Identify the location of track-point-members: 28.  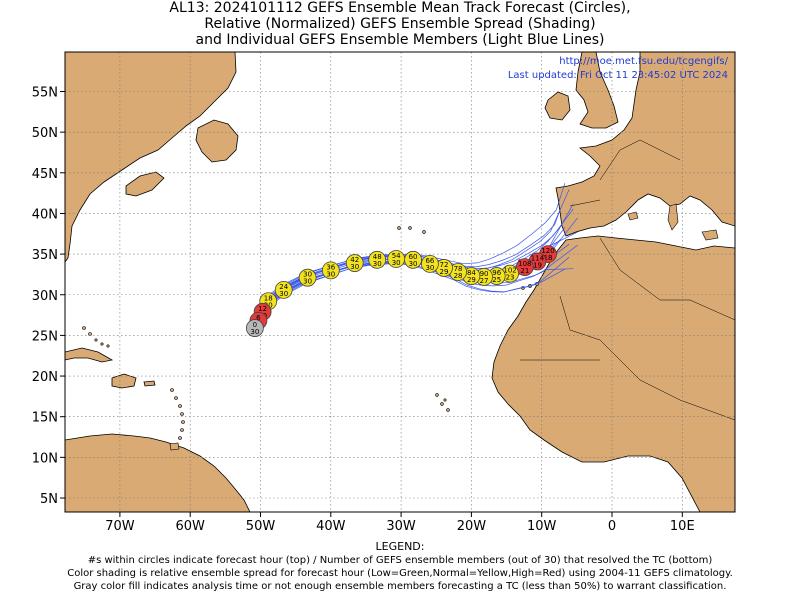
(458, 276).